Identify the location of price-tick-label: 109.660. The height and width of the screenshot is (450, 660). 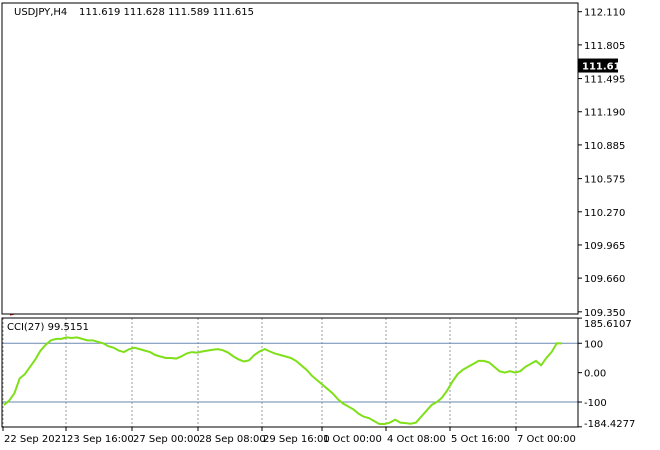
(604, 279).